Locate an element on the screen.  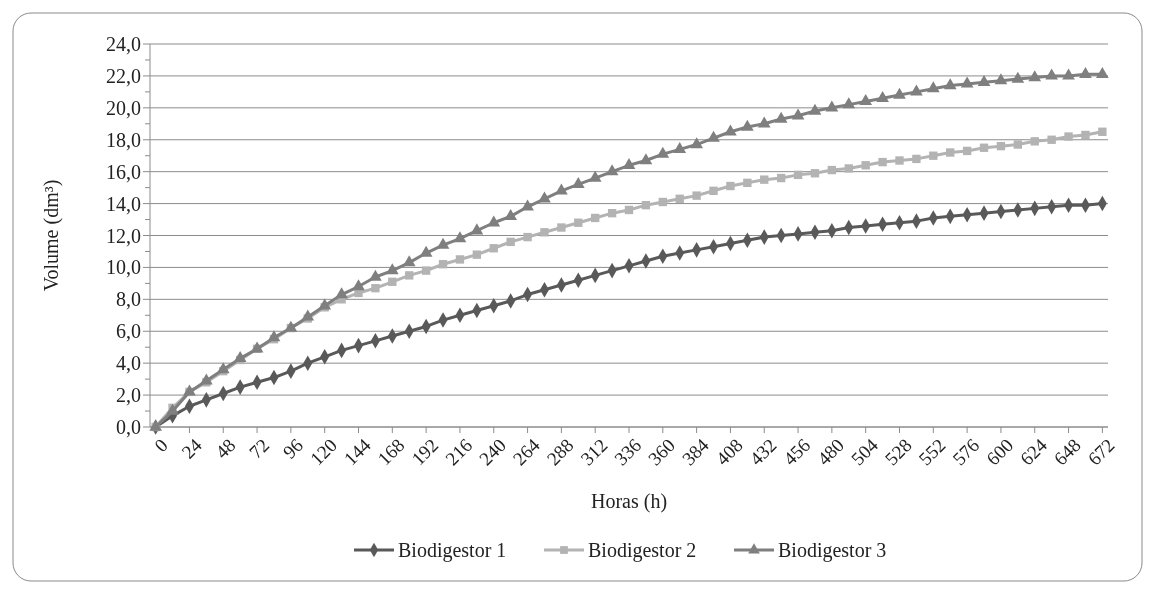
x-tick-label: 432 is located at coordinates (763, 452).